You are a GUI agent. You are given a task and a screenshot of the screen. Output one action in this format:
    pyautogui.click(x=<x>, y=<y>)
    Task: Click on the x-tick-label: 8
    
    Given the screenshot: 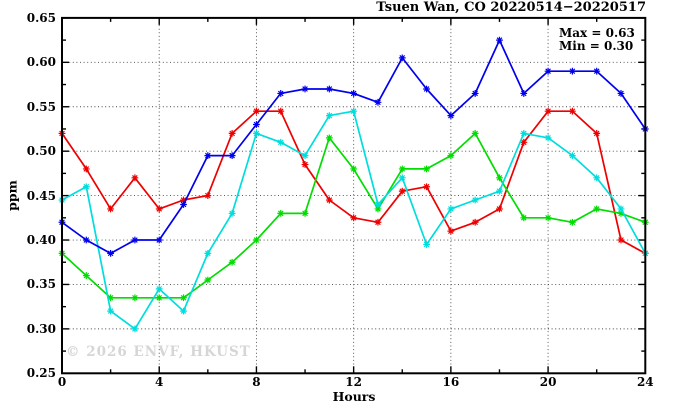 What is the action you would take?
    pyautogui.click(x=256, y=382)
    